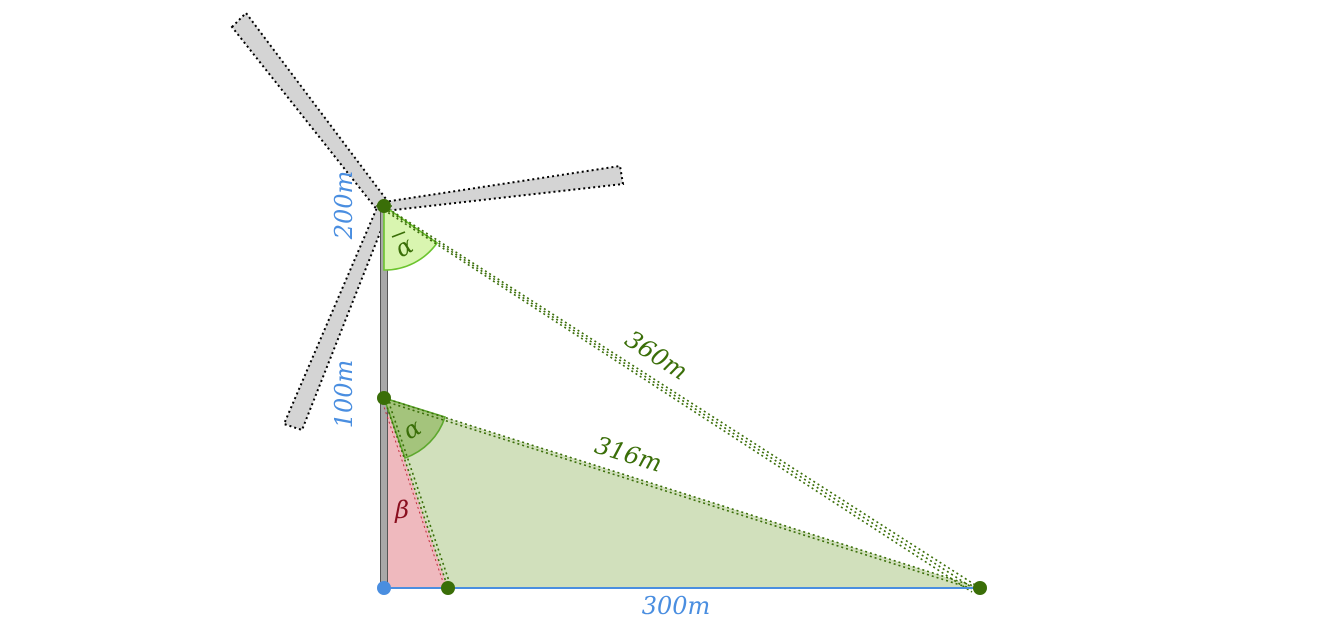  What do you see at coordinates (344, 394) in the screenshot?
I see `label-100m: 100m` at bounding box center [344, 394].